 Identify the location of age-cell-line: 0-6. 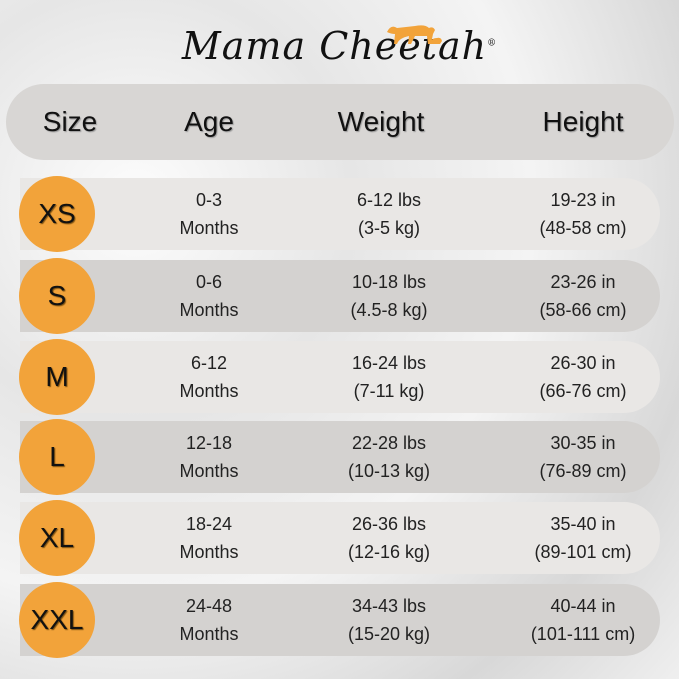
(208, 282).